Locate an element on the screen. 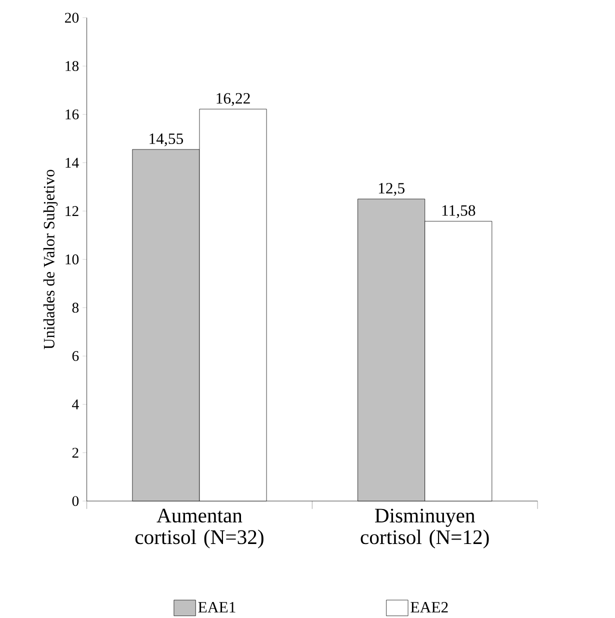  x-tick-label: Disminuyen cortisol (N=12) is located at coordinates (424, 528).